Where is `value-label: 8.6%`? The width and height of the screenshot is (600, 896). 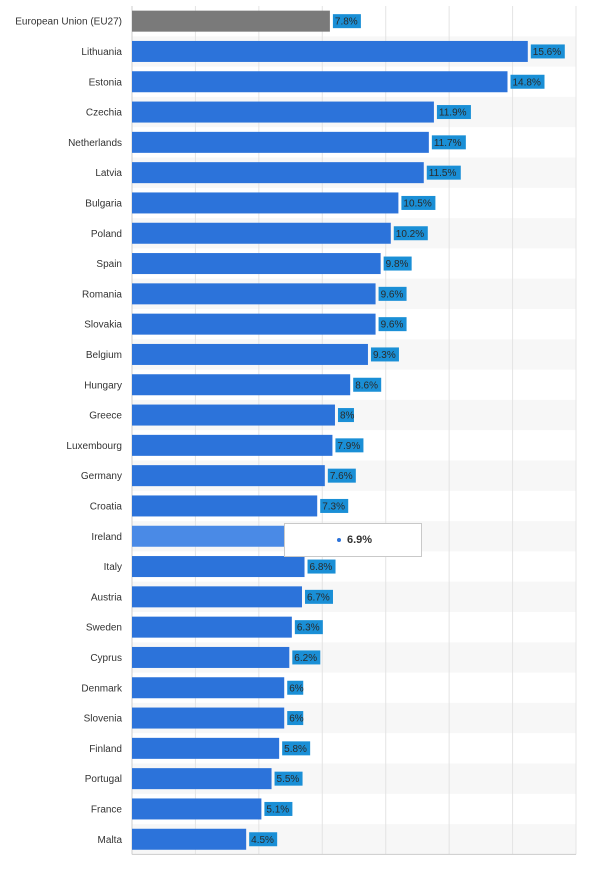
value-label: 8.6% is located at coordinates (366, 385).